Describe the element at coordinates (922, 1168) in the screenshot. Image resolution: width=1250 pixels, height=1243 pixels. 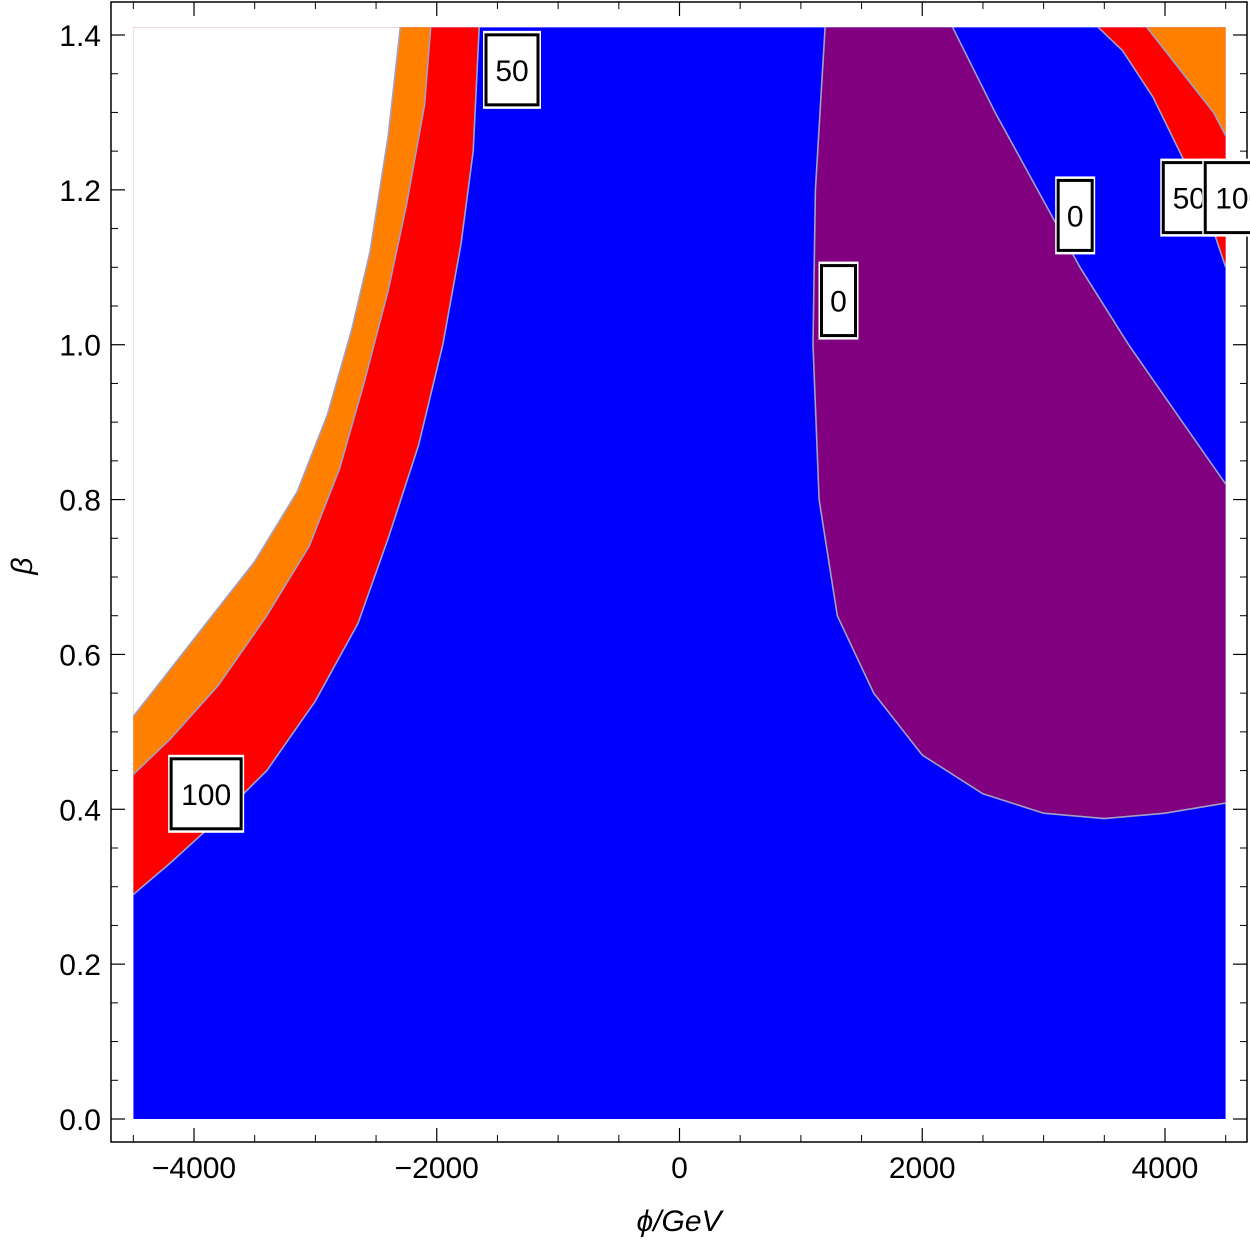
I see `x-tick-label: 2000` at that location.